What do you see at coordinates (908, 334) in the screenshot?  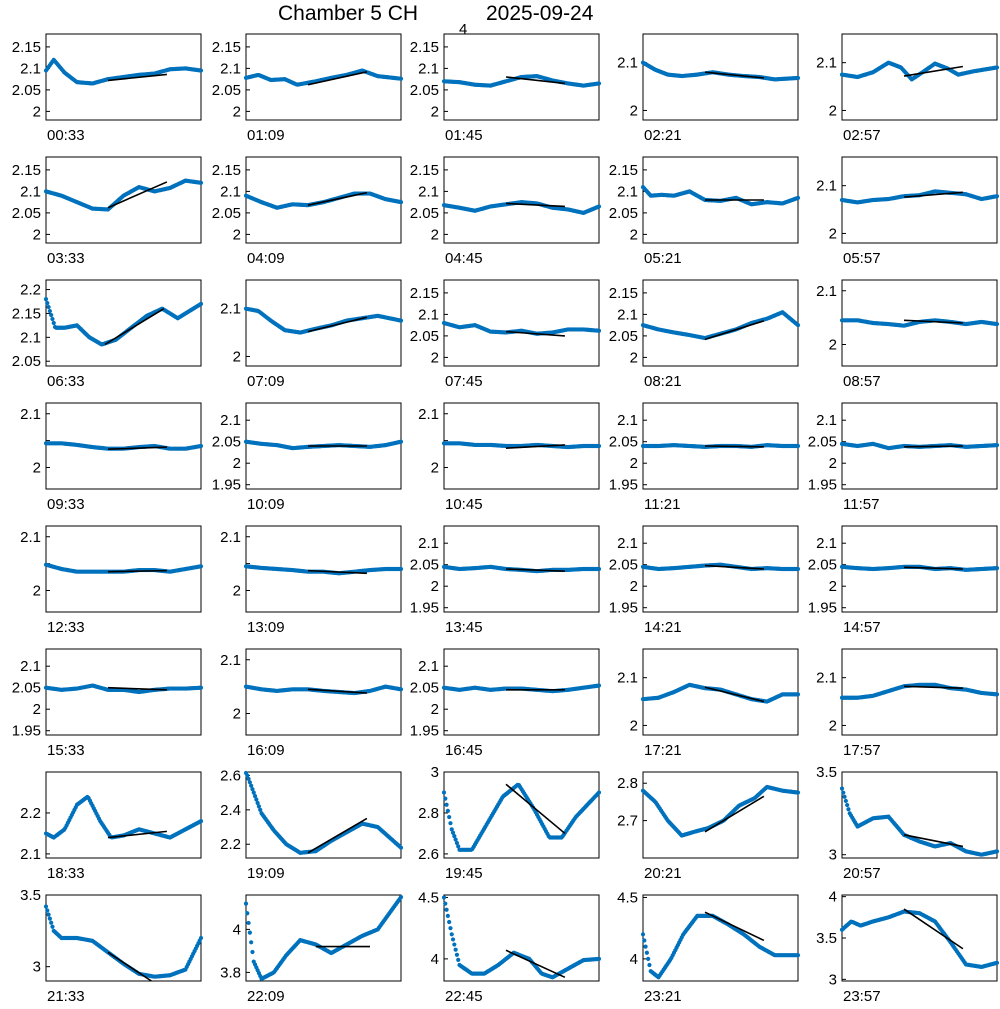 I see `panel-0857: 22.108:57` at bounding box center [908, 334].